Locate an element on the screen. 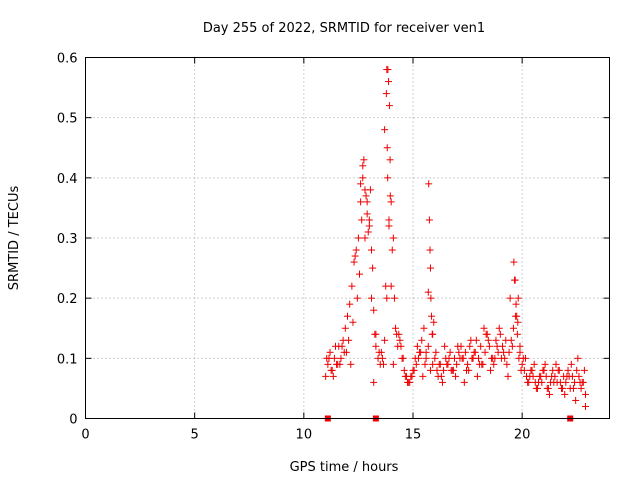  x-tick-label: 15 is located at coordinates (413, 435).